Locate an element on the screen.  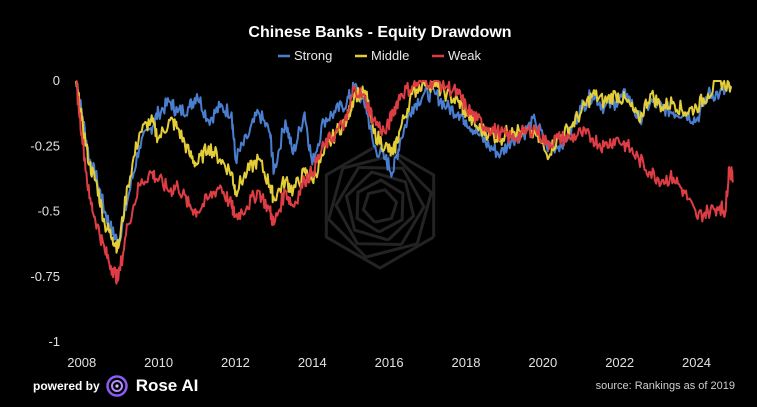
brand-name: Rose AI is located at coordinates (167, 385).